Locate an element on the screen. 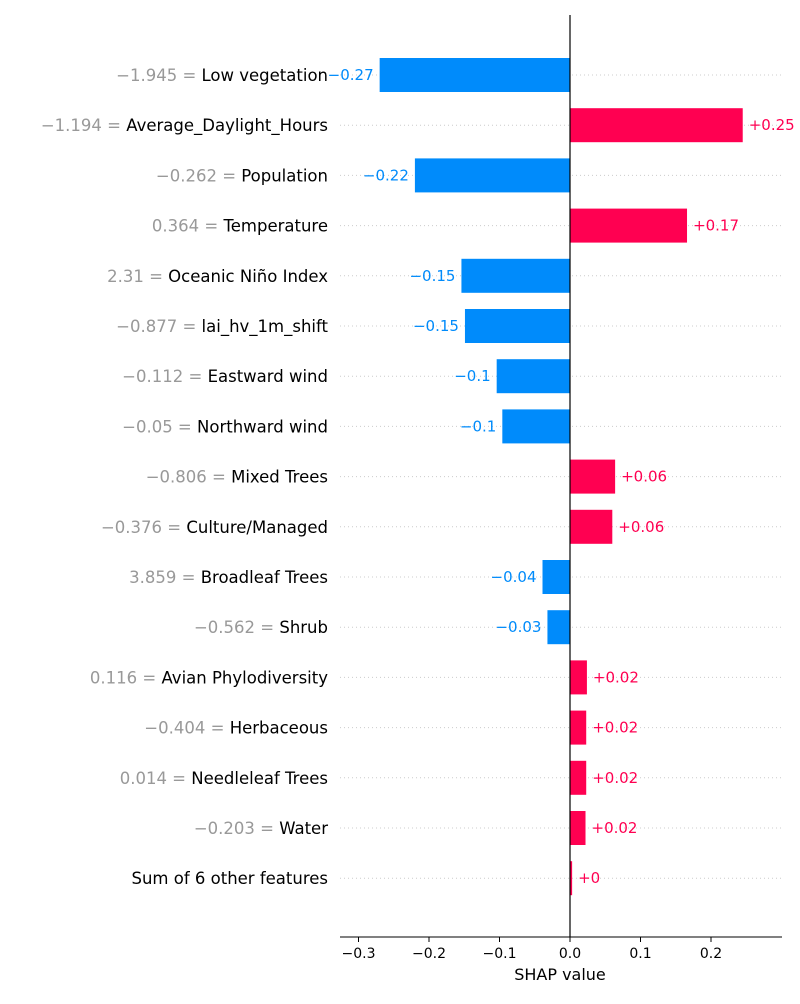  feature-label: Sum of 6 other features is located at coordinates (229, 878).